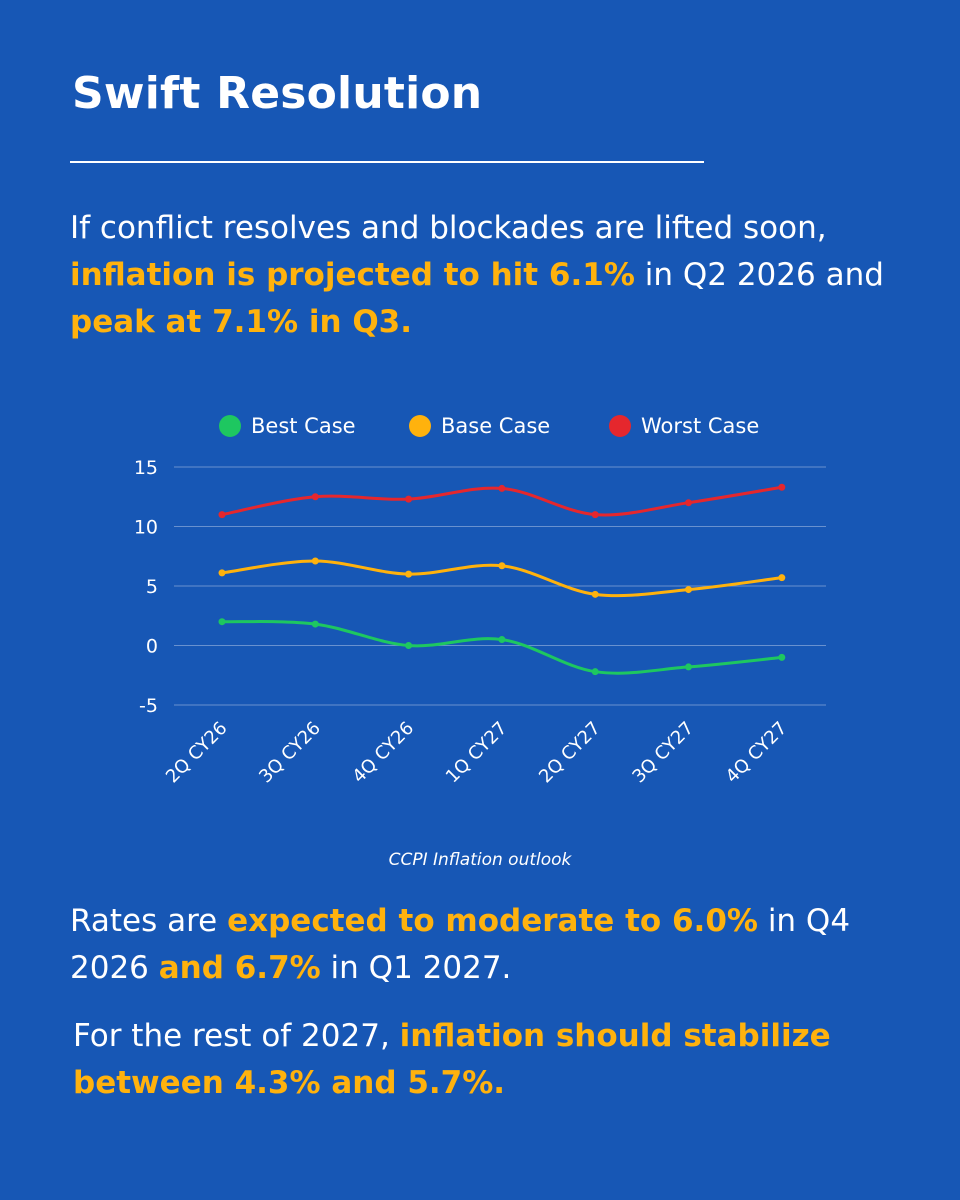  I want to click on y-axis: 15 10 5 0 -5, so click(146, 587).